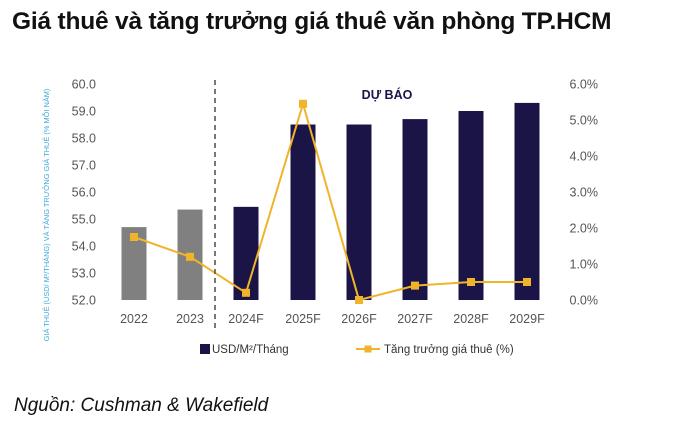 The width and height of the screenshot is (690, 424). What do you see at coordinates (84, 220) in the screenshot?
I see `y-left-tick: 55.0` at bounding box center [84, 220].